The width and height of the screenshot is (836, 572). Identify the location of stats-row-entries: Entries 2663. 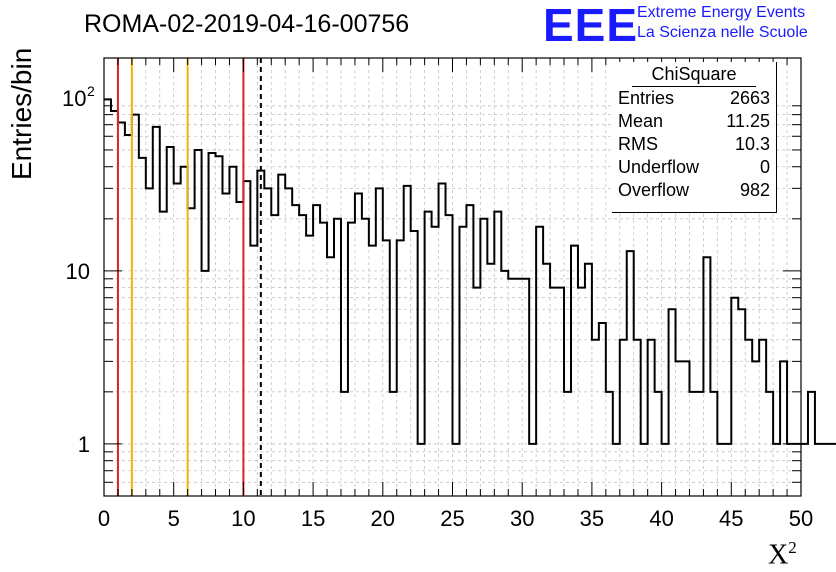
(694, 98).